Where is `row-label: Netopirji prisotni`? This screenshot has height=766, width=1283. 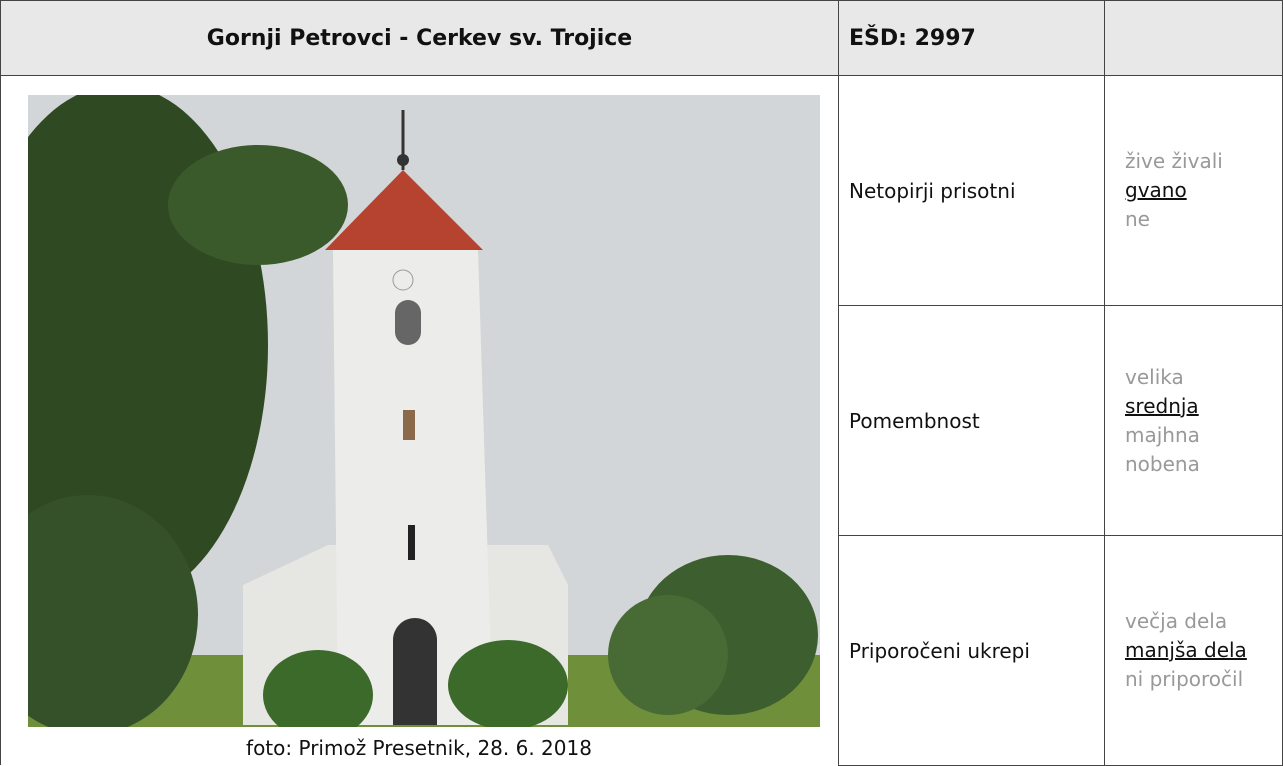
row-label: Netopirji prisotni is located at coordinates (971, 190).